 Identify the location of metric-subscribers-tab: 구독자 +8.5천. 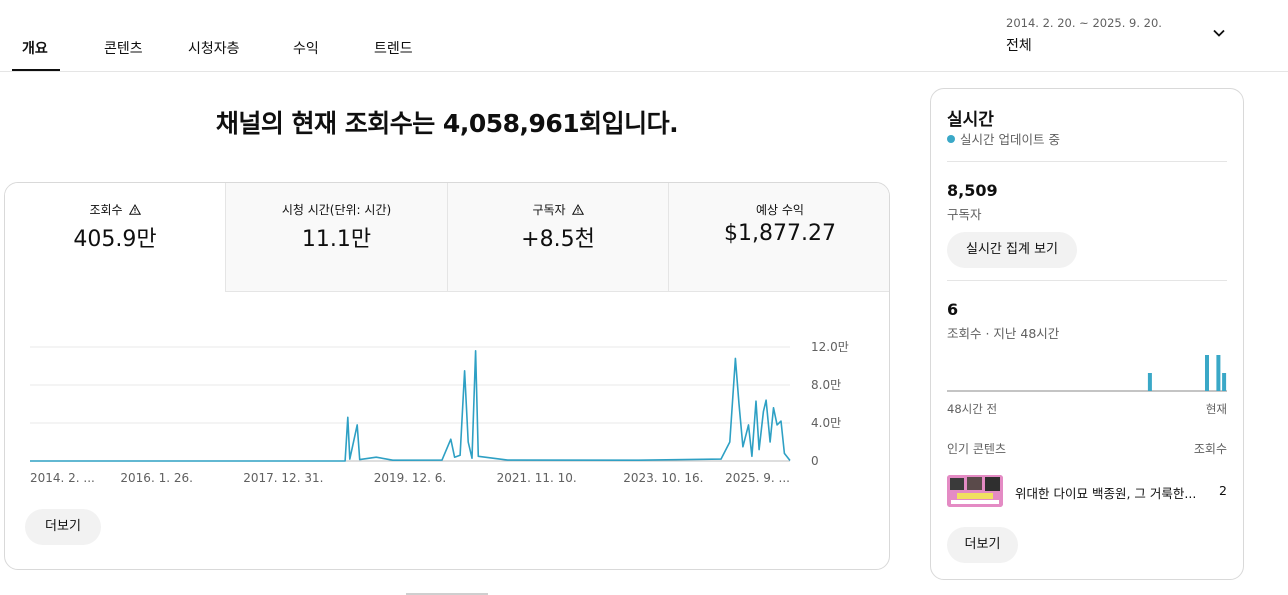
(558, 237).